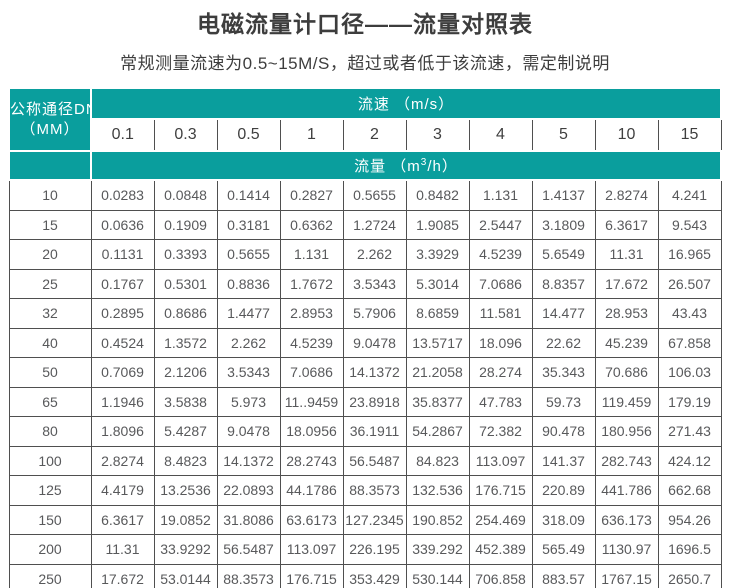 The height and width of the screenshot is (588, 730). I want to click on flow-value-cell: 180.956, so click(626, 431).